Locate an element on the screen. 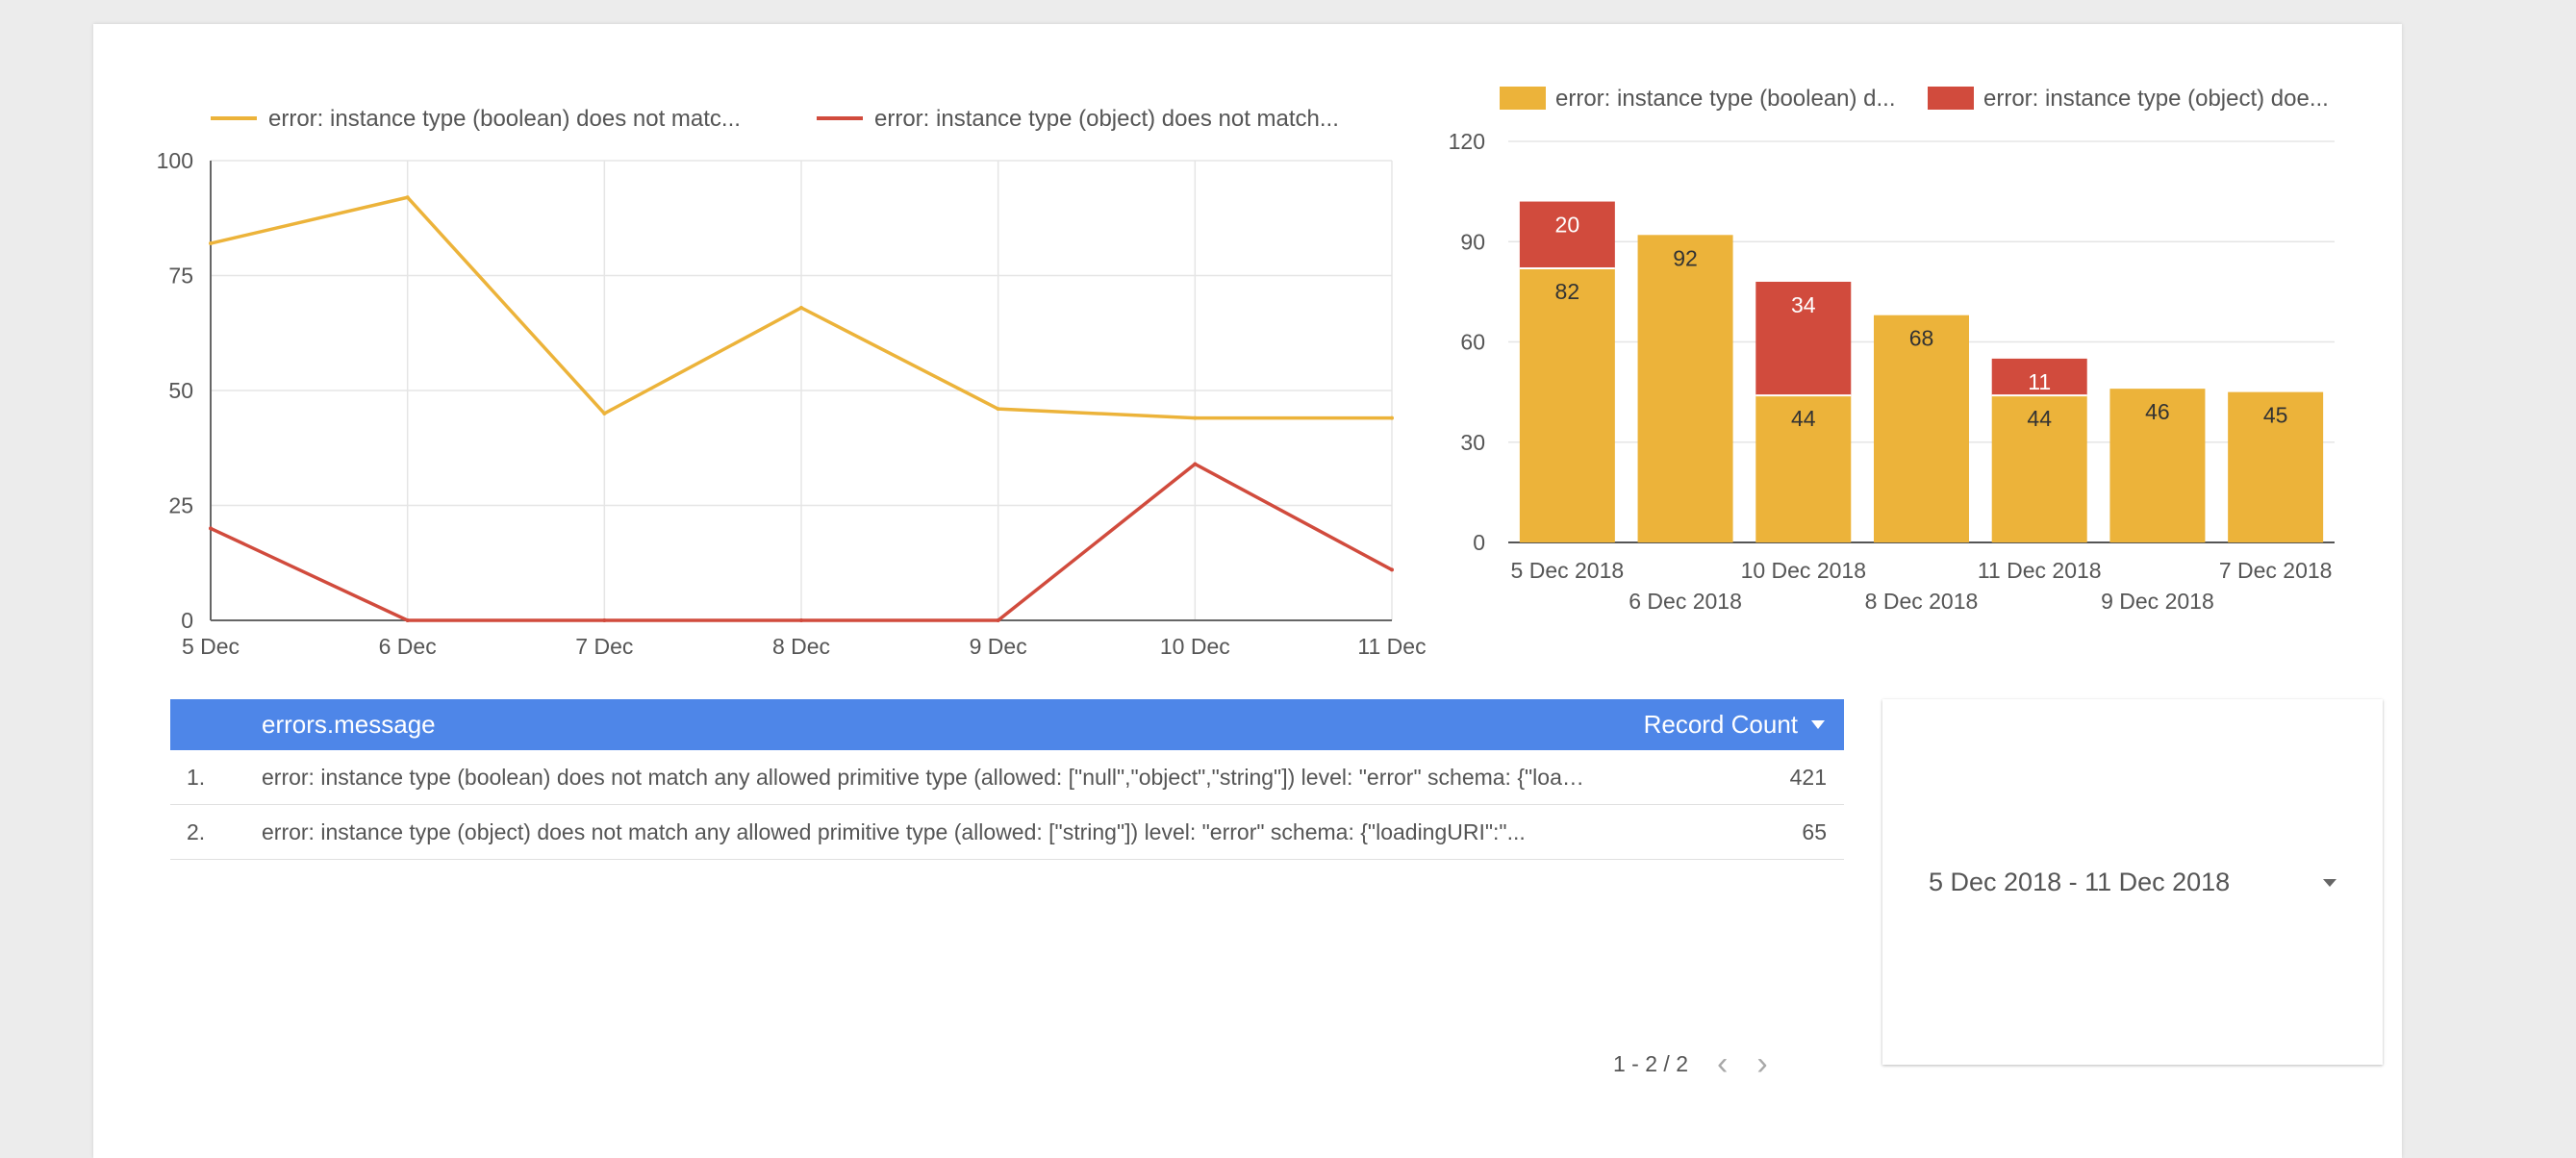  chevron-down-icon is located at coordinates (2329, 883).